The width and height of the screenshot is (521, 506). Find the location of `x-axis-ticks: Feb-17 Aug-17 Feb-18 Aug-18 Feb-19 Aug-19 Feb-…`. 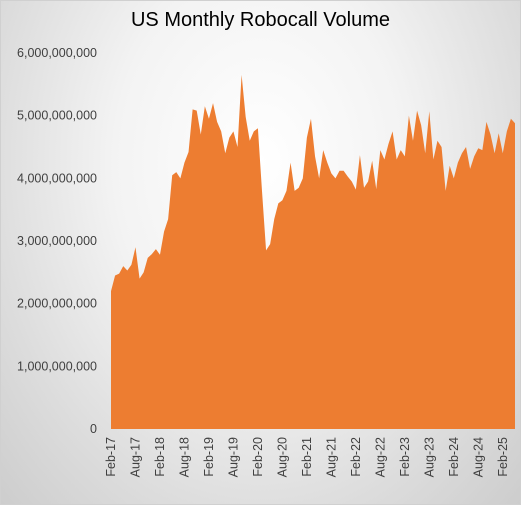

x-axis-ticks: Feb-17 Aug-17 Feb-18 Aug-18 Feb-19 Aug-19 Feb-… is located at coordinates (307, 457).